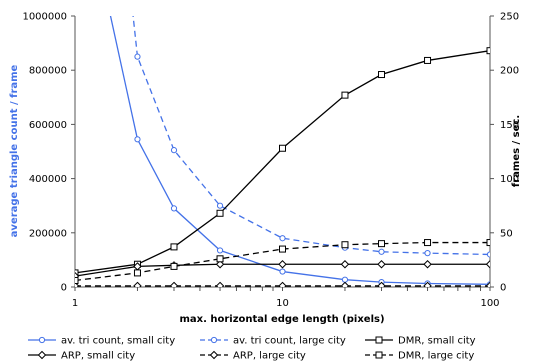 The image size is (534, 363). Describe the element at coordinates (289, 341) in the screenshot. I see `legend-label: av. tri count, large city` at that location.